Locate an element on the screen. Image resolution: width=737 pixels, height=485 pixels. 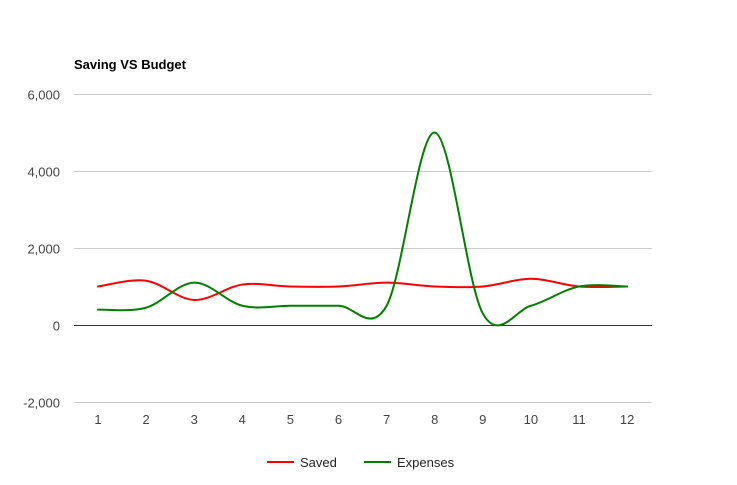
series-line-saved is located at coordinates (363, 289).